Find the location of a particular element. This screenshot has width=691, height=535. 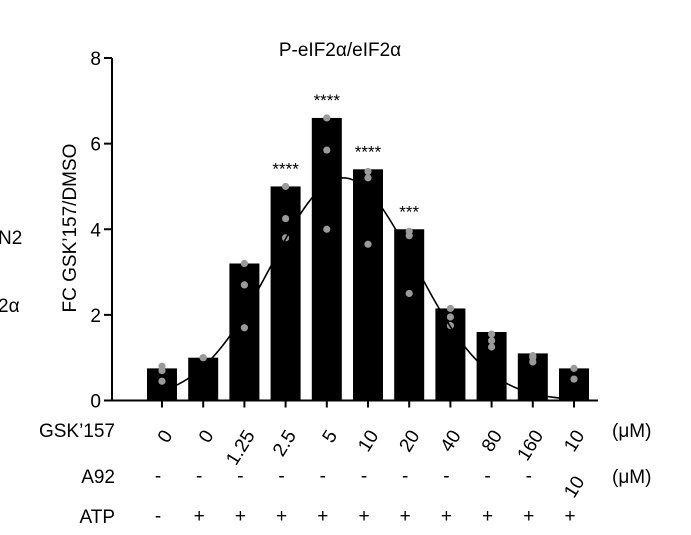

significance-group: *************** is located at coordinates (345, 156).